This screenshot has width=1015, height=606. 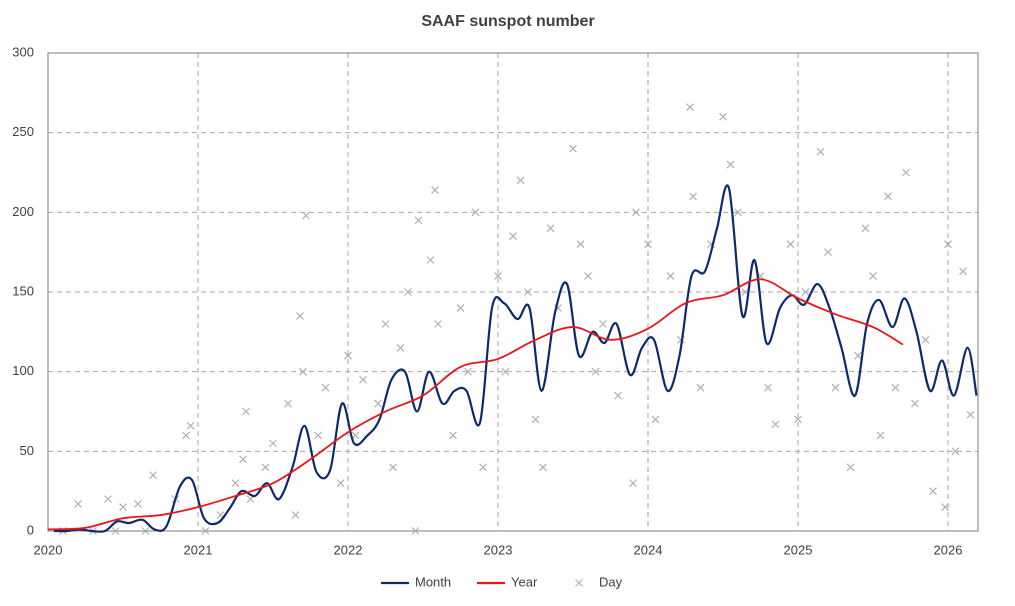 What do you see at coordinates (498, 549) in the screenshot?
I see `x-tick-label: 2023` at bounding box center [498, 549].